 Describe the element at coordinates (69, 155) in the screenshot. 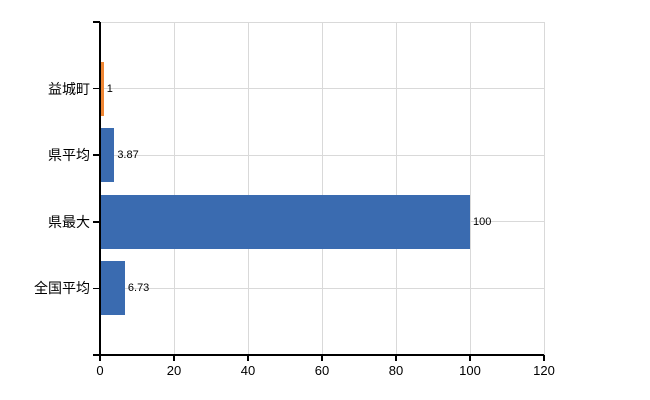

I see `category-label: 県平均` at that location.